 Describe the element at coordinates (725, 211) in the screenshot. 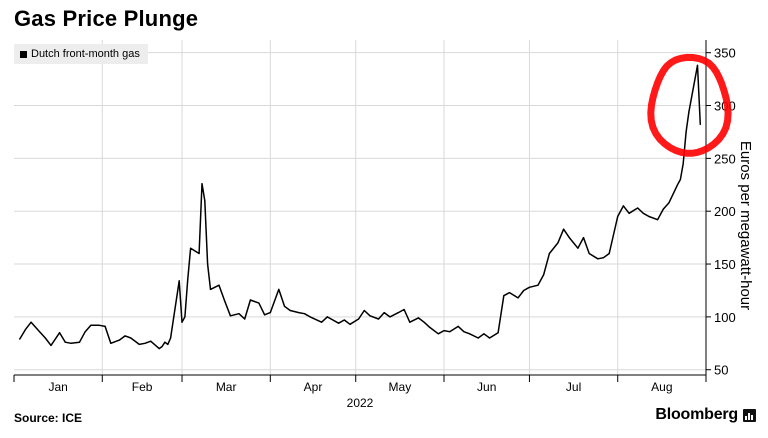

I see `y-tick-label: 200` at that location.